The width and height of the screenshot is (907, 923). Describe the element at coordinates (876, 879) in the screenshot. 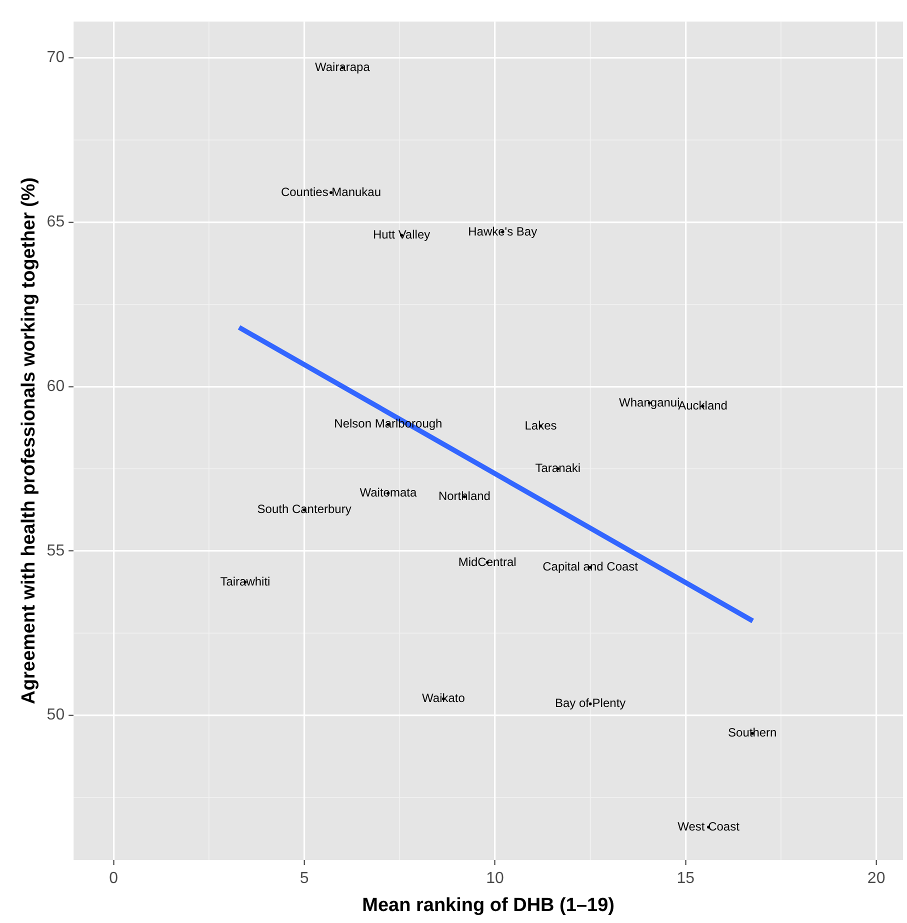

I see `x-tick-label: 20` at that location.